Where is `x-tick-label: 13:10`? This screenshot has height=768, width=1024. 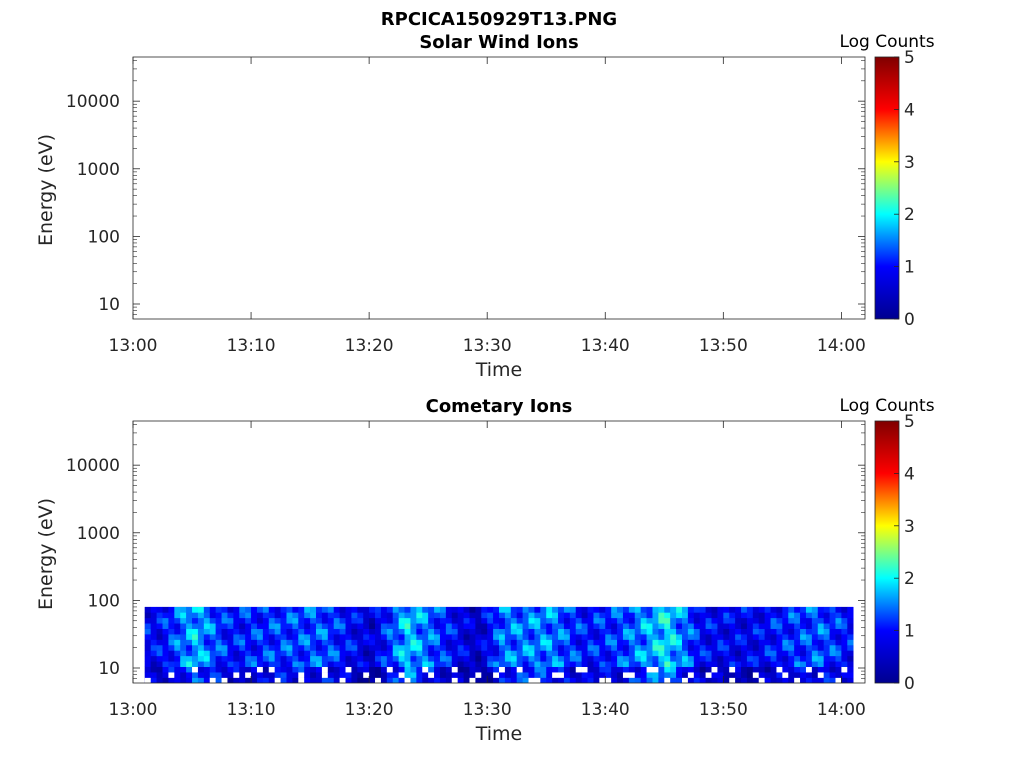 x-tick-label: 13:10 is located at coordinates (251, 710).